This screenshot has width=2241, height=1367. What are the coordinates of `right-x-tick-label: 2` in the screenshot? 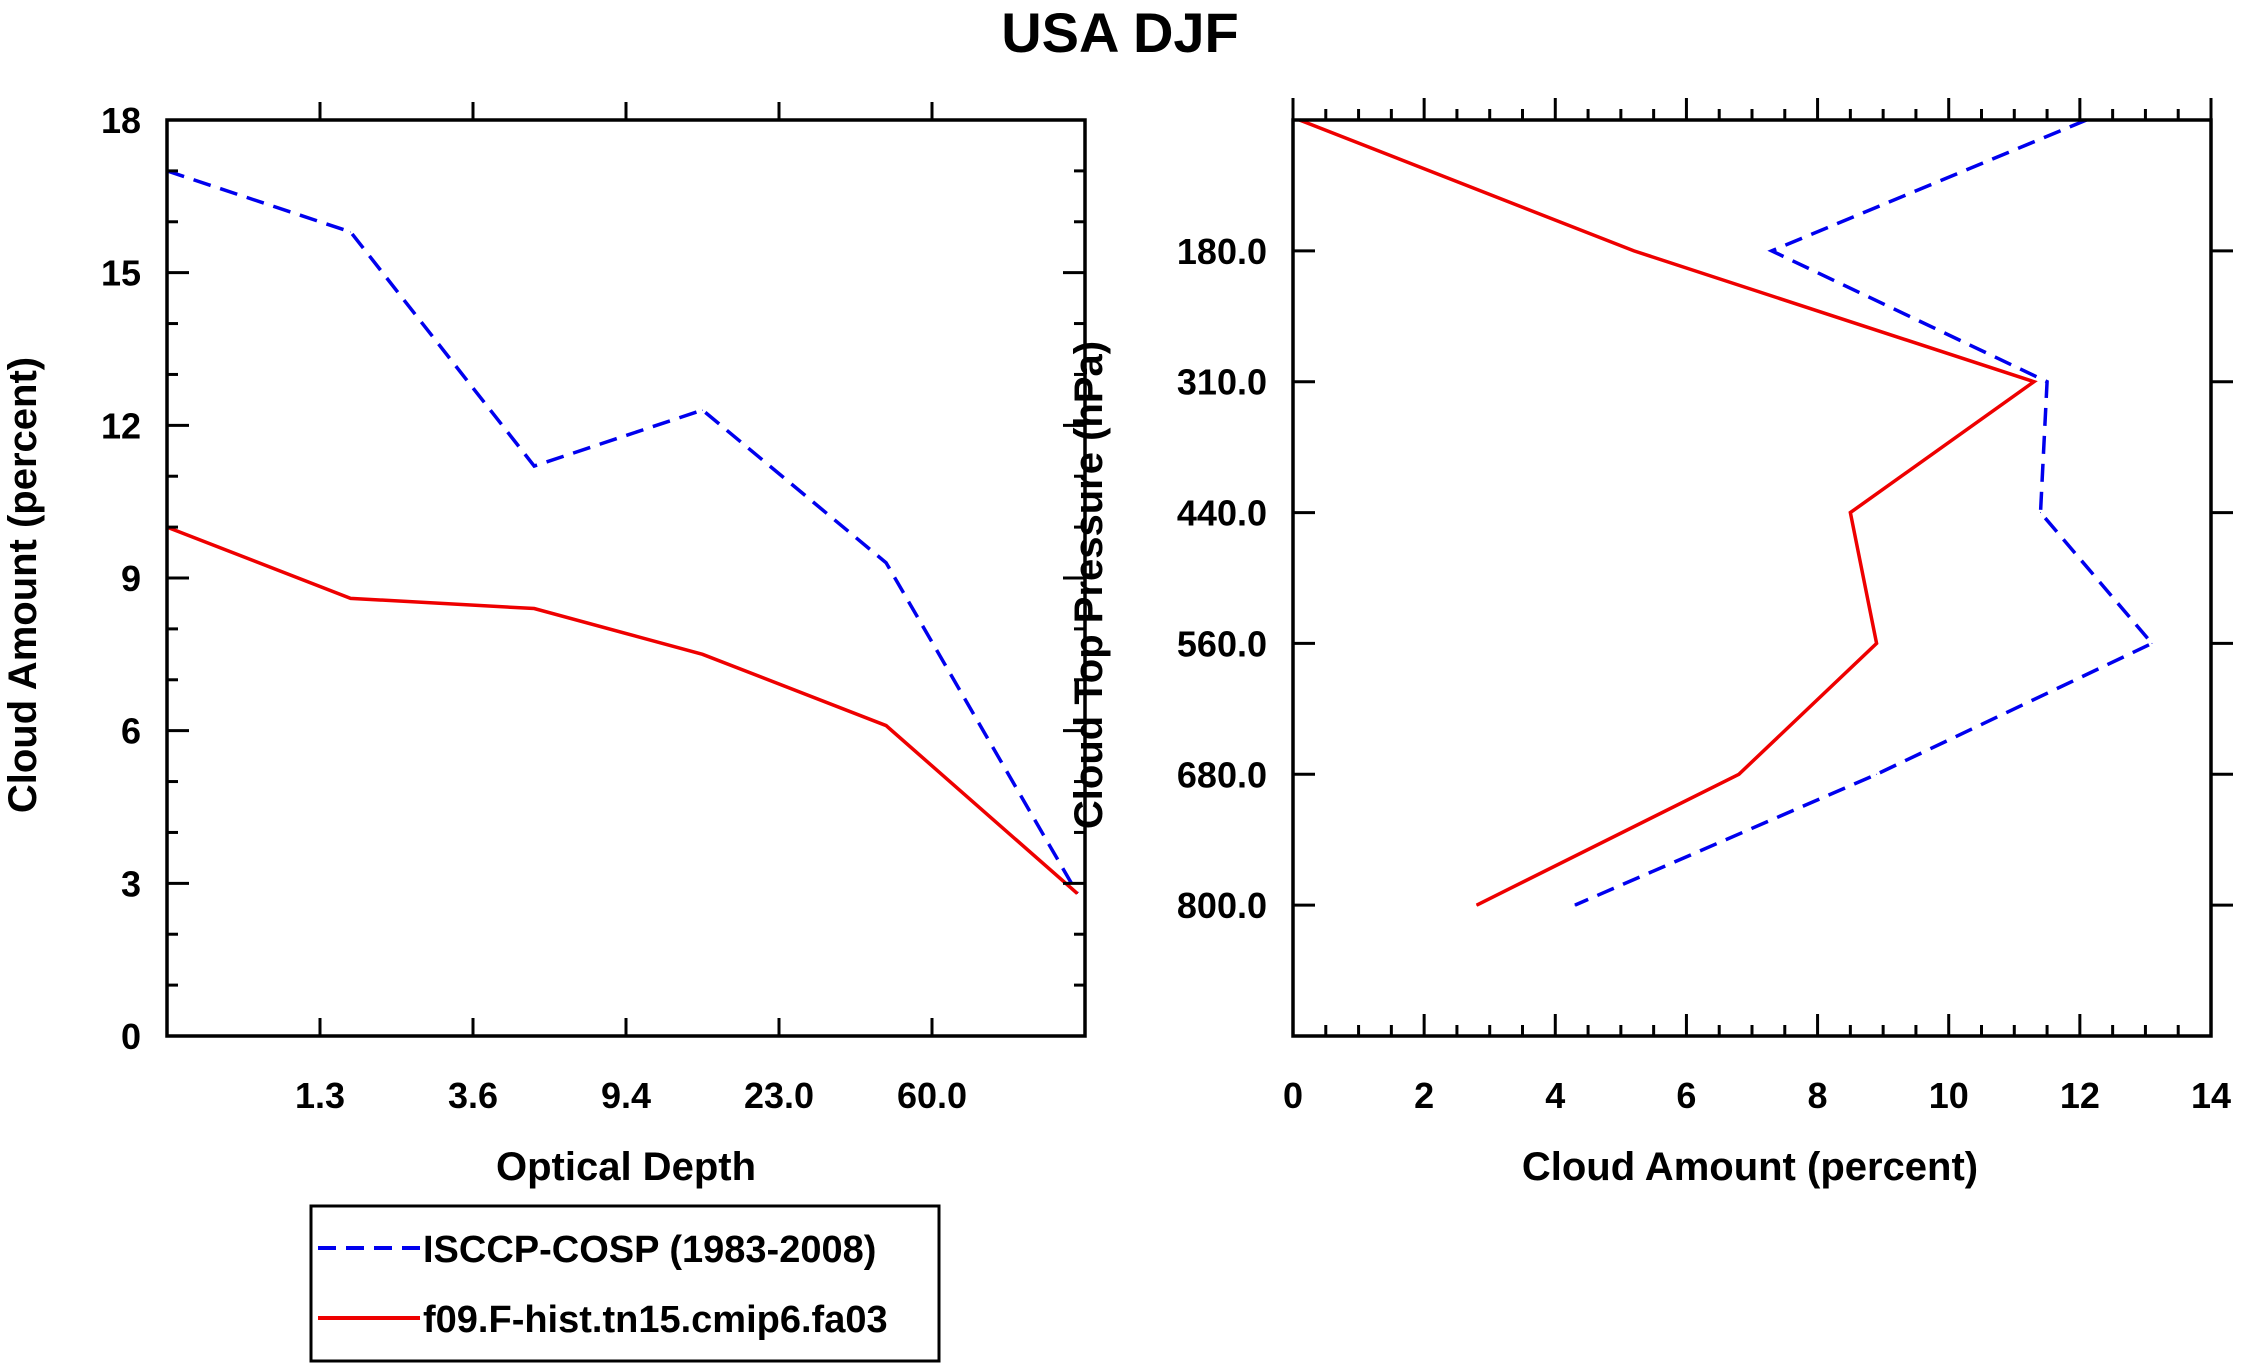 It's located at (1424, 1095).